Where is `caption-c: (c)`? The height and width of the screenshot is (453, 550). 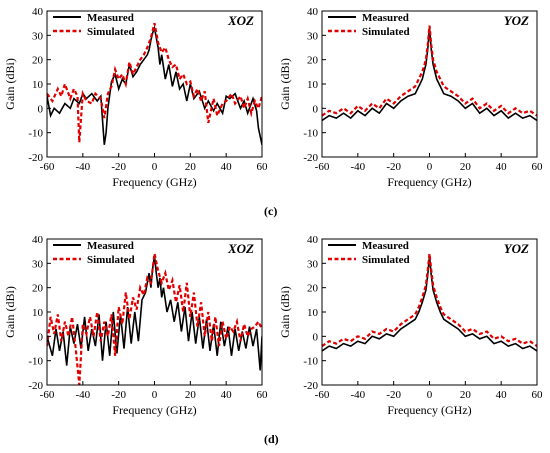 caption-c: (c) is located at coordinates (271, 211).